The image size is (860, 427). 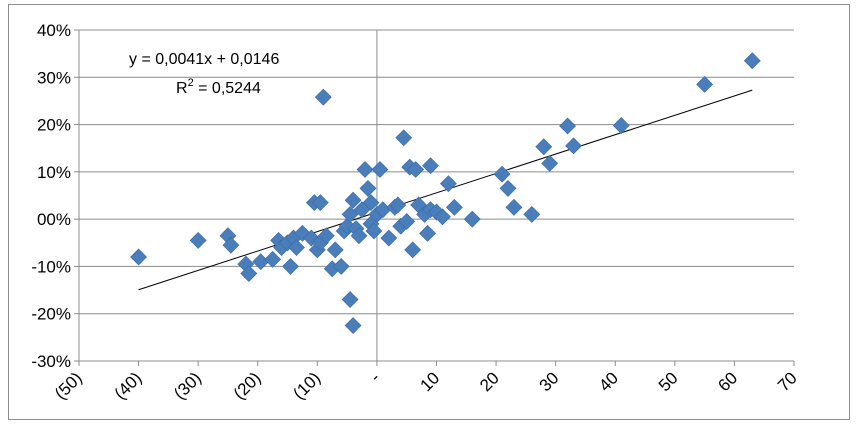 What do you see at coordinates (787, 381) in the screenshot?
I see `x-tick-label: 70` at bounding box center [787, 381].